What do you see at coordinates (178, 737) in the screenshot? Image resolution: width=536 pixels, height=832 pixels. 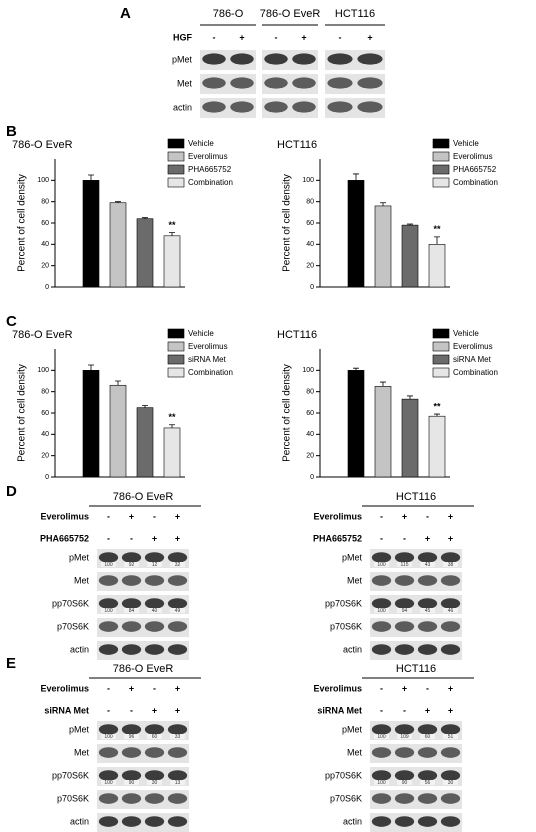 I see `quant-label: 33` at bounding box center [178, 737].